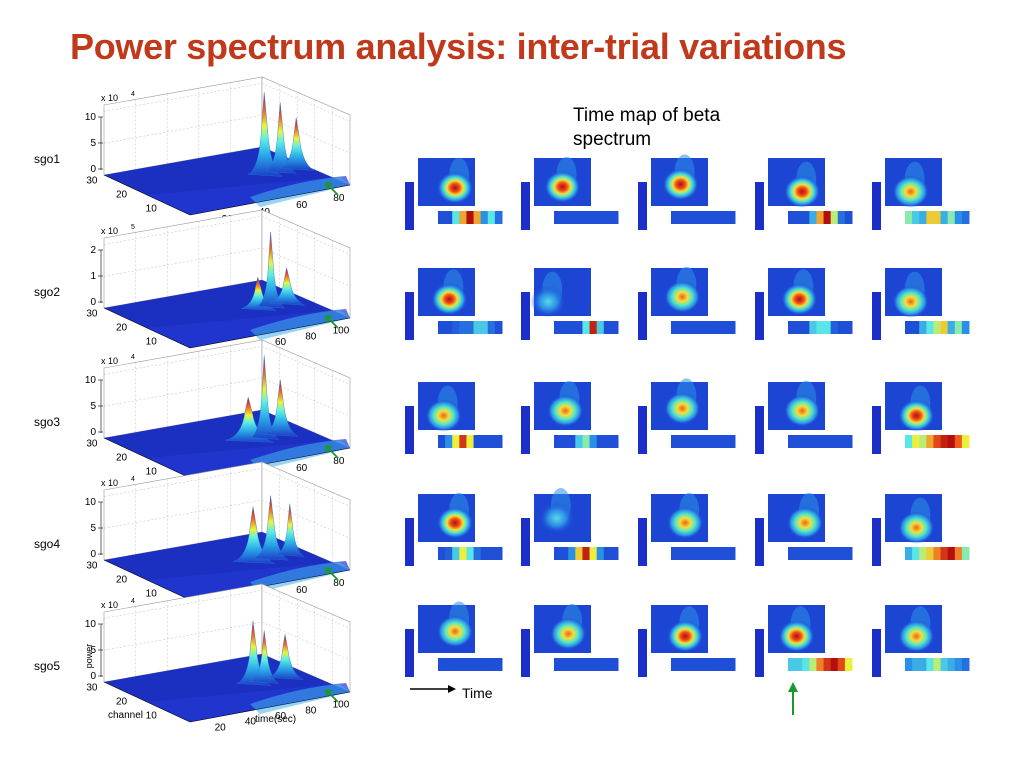  Describe the element at coordinates (341, 331) in the screenshot. I see `time-tick-label: 100` at that location.